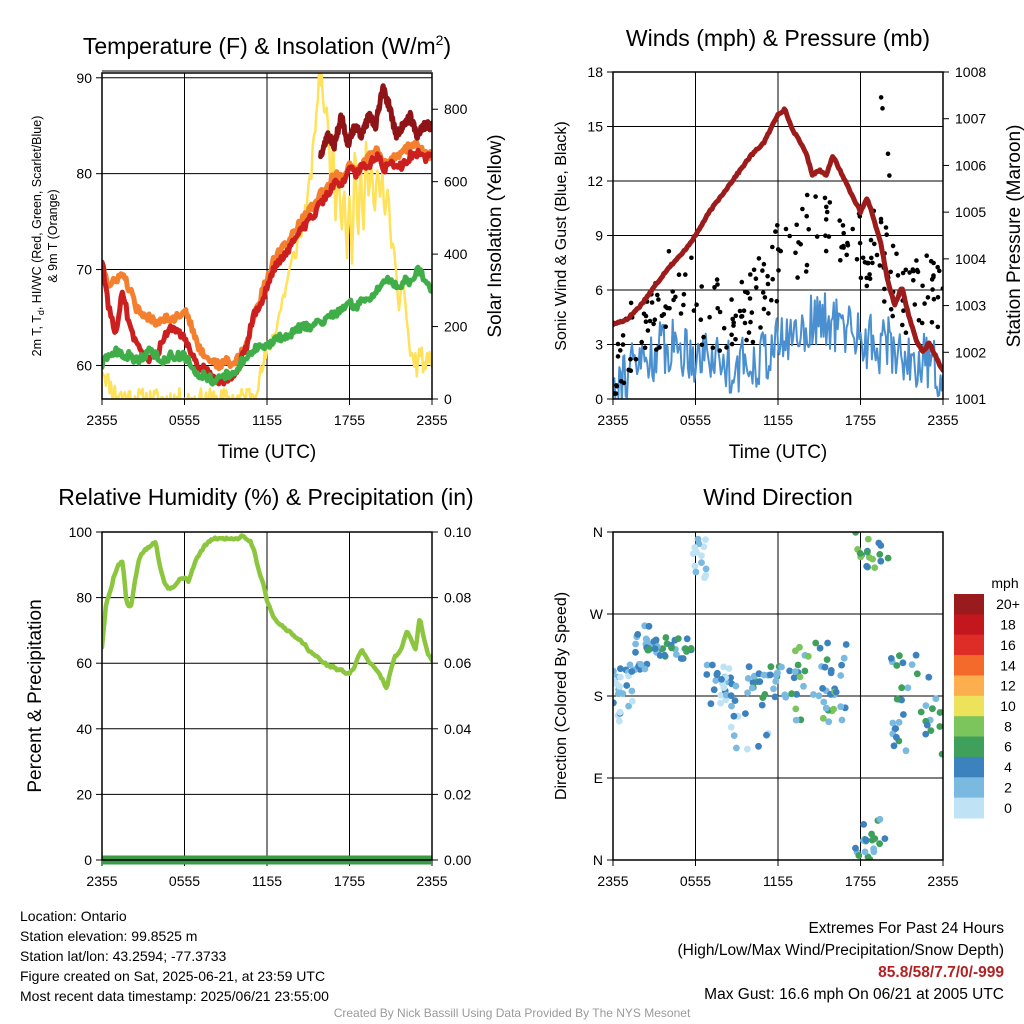 The width and height of the screenshot is (1024, 1024). I want to click on y2-tick-label: 1006, so click(970, 165).